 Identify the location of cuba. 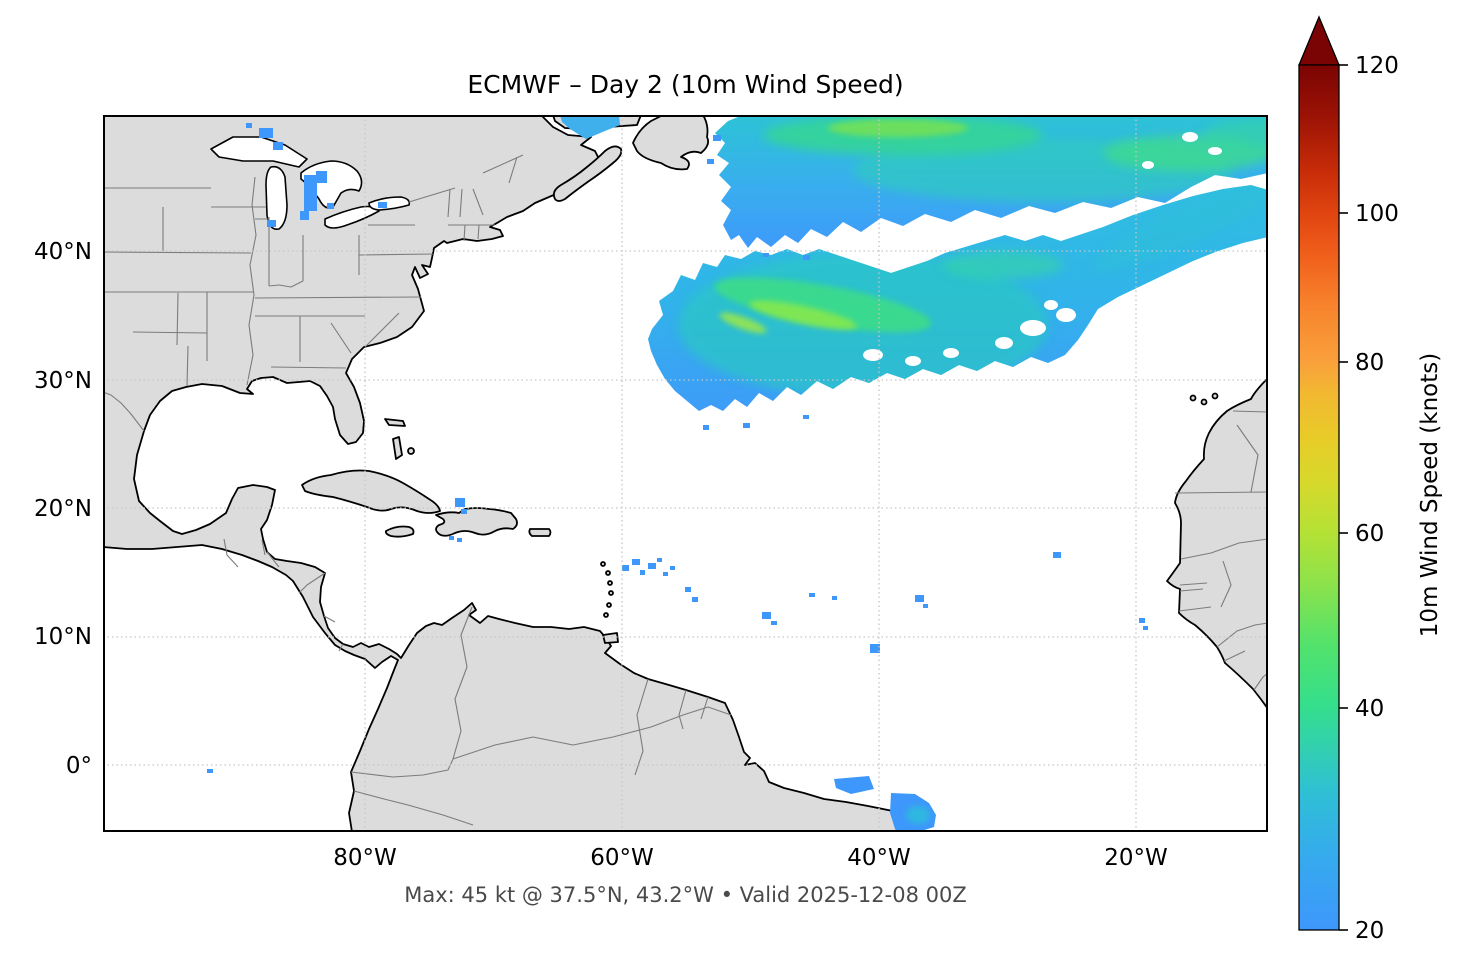
(371, 491).